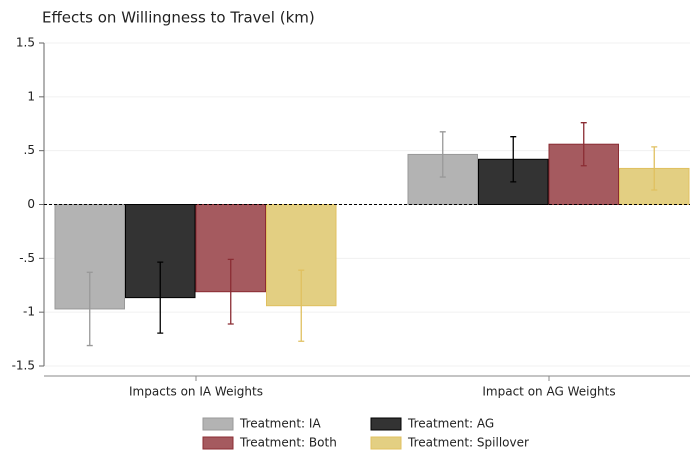 This screenshot has width=699, height=451. What do you see at coordinates (23, 366) in the screenshot?
I see `y-tick-label: -1.5` at bounding box center [23, 366].